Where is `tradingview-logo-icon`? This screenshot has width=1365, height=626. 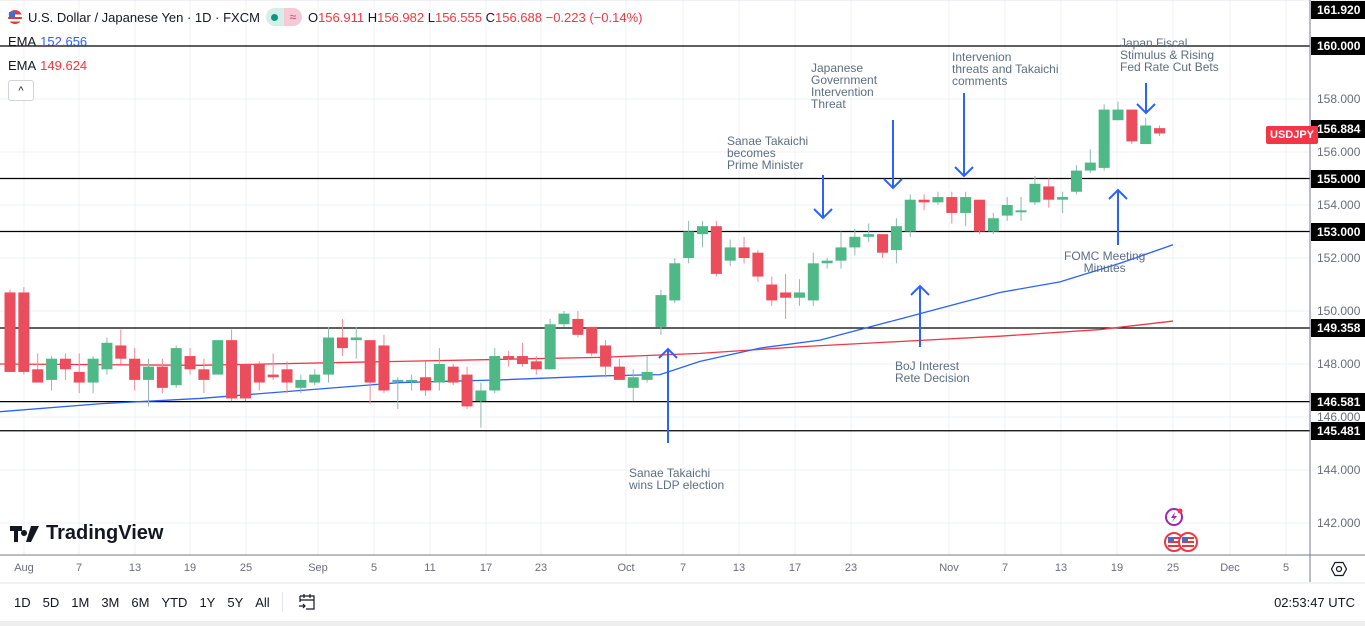
tradingview-logo-icon is located at coordinates (24, 533).